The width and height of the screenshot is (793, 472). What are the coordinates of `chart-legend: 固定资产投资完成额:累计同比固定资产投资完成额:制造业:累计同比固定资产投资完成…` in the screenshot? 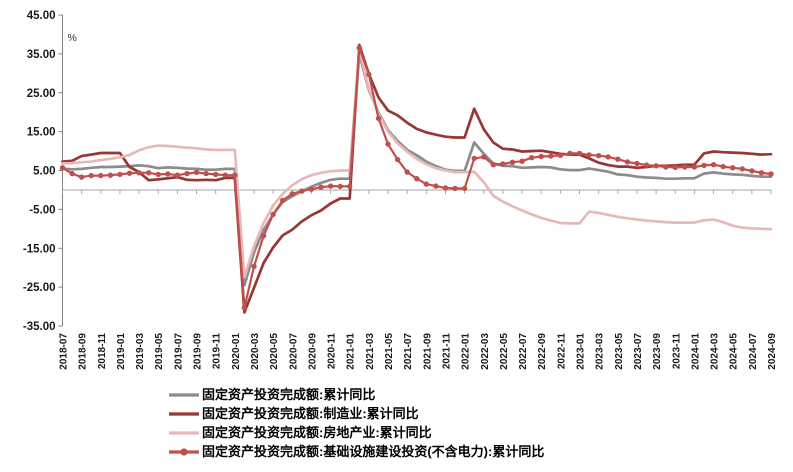 It's located at (356, 423).